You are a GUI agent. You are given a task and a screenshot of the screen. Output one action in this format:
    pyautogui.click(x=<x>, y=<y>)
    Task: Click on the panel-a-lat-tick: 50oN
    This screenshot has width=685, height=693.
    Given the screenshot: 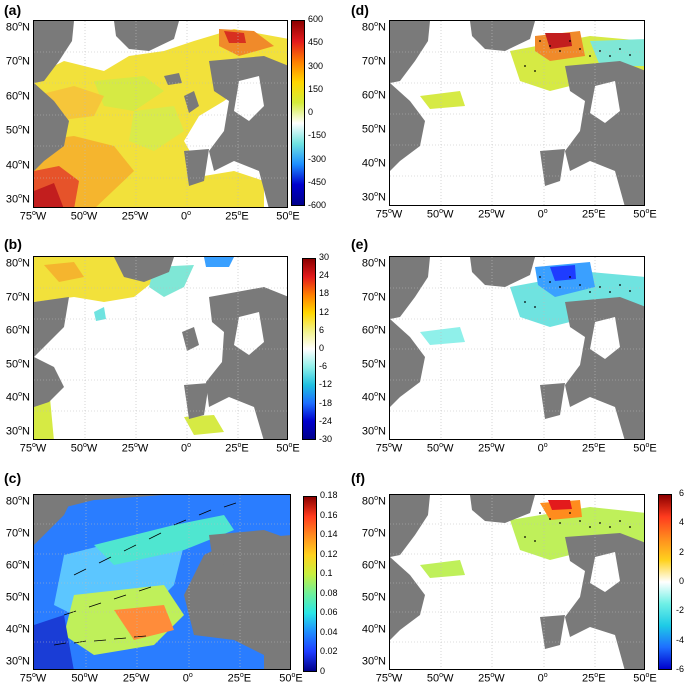 What is the action you would take?
    pyautogui.click(x=17, y=130)
    